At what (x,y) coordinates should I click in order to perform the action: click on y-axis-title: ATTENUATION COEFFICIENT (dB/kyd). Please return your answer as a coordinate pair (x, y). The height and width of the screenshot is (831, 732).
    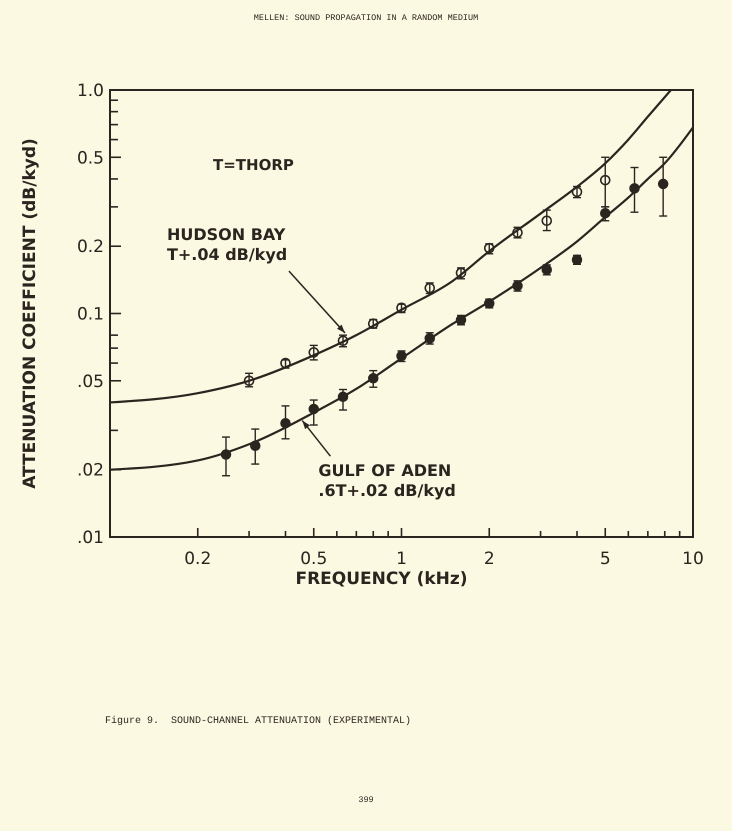
    Looking at the image, I should click on (30, 313).